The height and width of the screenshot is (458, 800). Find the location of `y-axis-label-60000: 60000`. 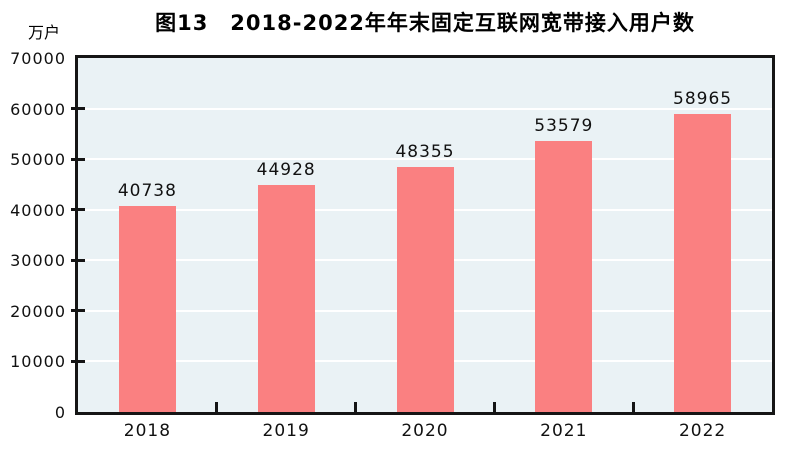

y-axis-label-60000: 60000 is located at coordinates (38, 109).